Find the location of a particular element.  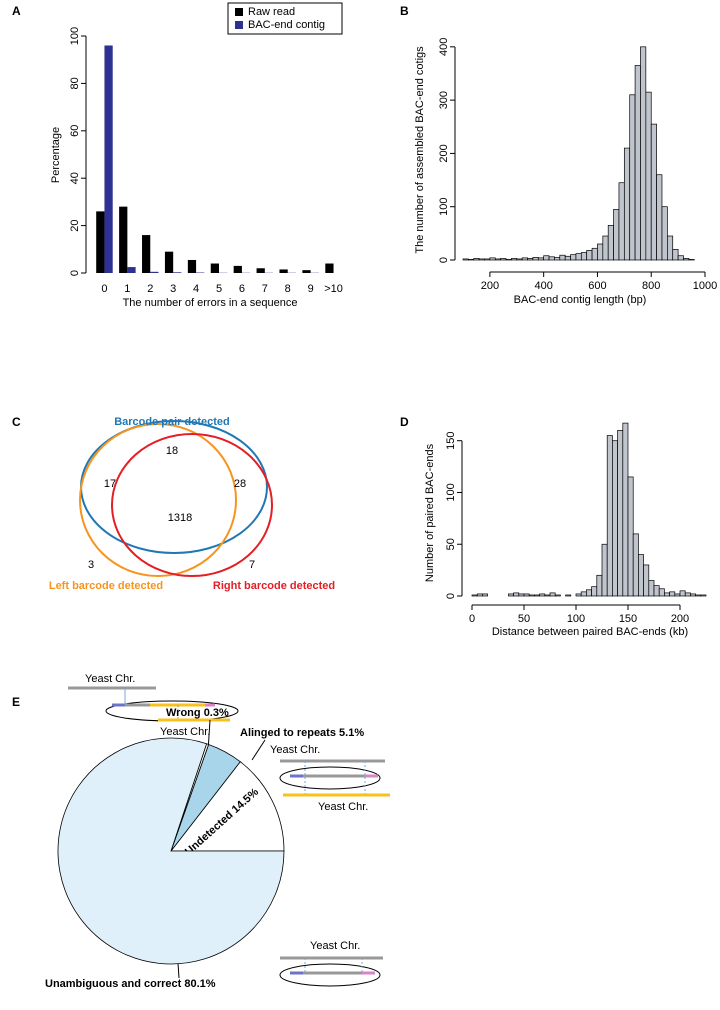

x-tick-label: 4 is located at coordinates (196, 289).